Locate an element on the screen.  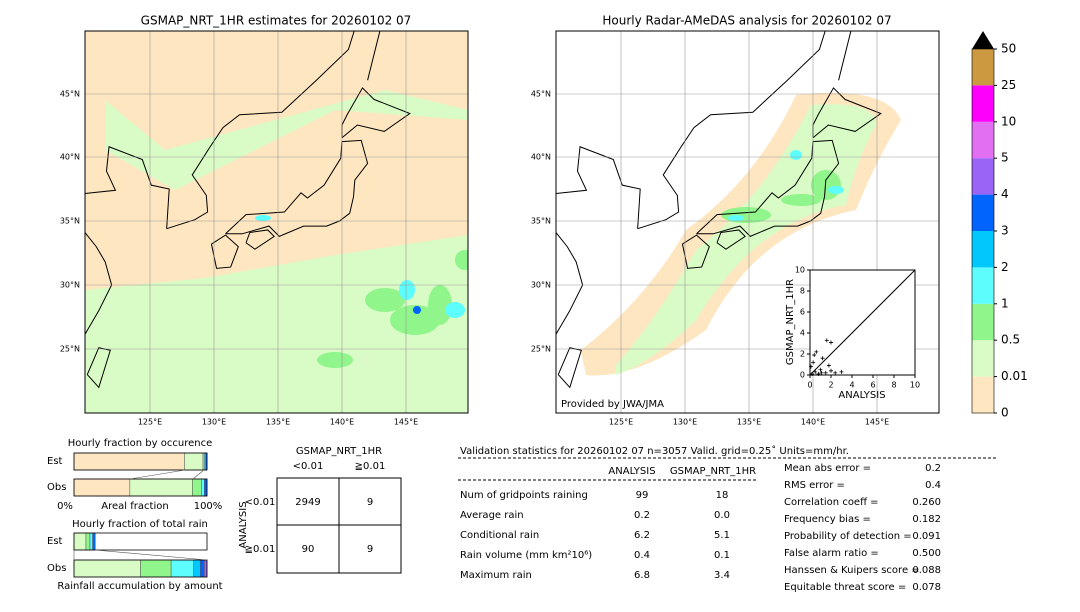
map-title: GSMAP_NRT_1HR estimates for 20260102 07 is located at coordinates (276, 21).